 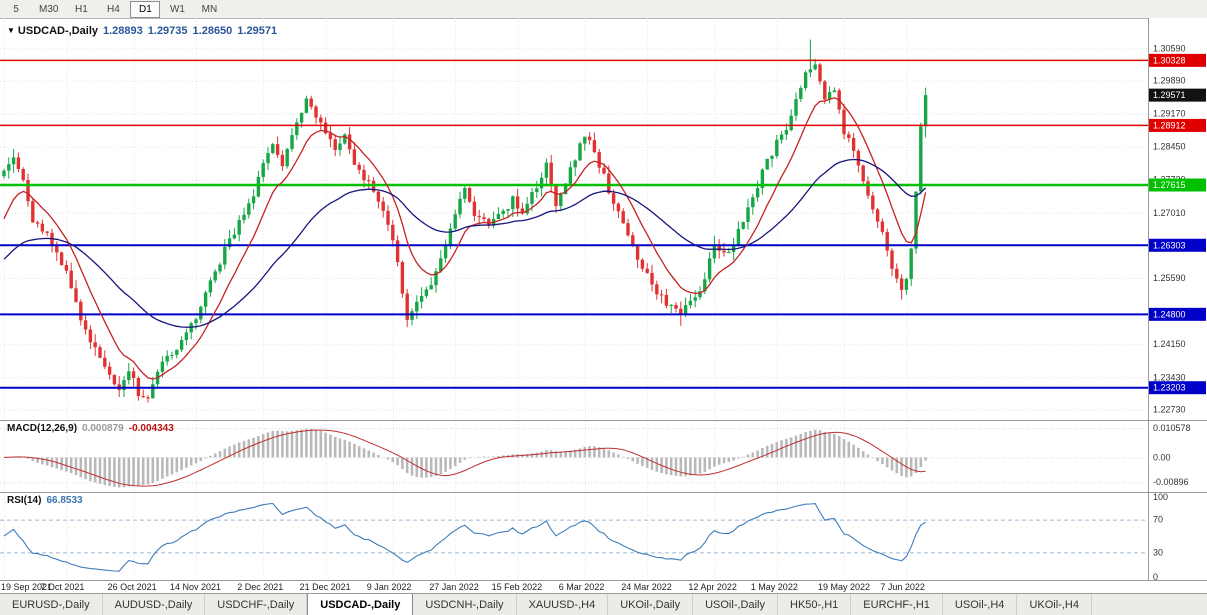 I want to click on svg-text: 1.23203, so click(x=1169, y=388).